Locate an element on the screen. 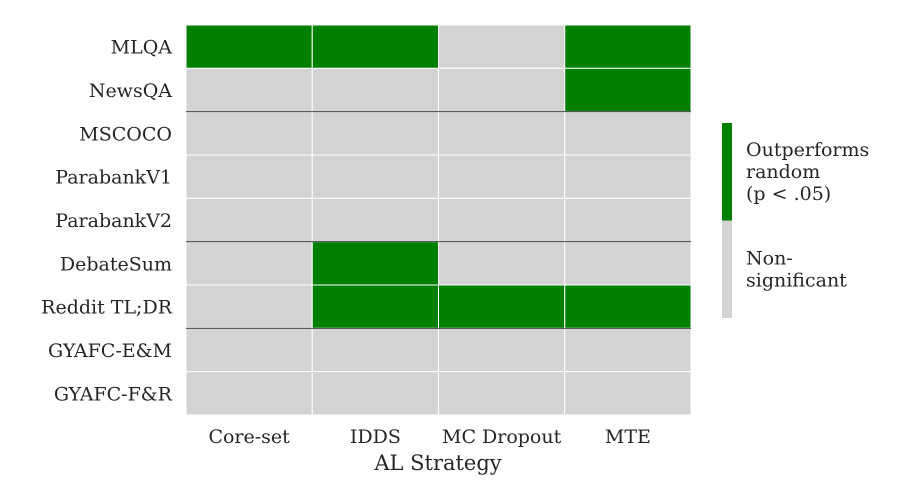 This screenshot has height=500, width=900. column-labels: Core-set IDDS MC Dropout MTE is located at coordinates (429, 437).